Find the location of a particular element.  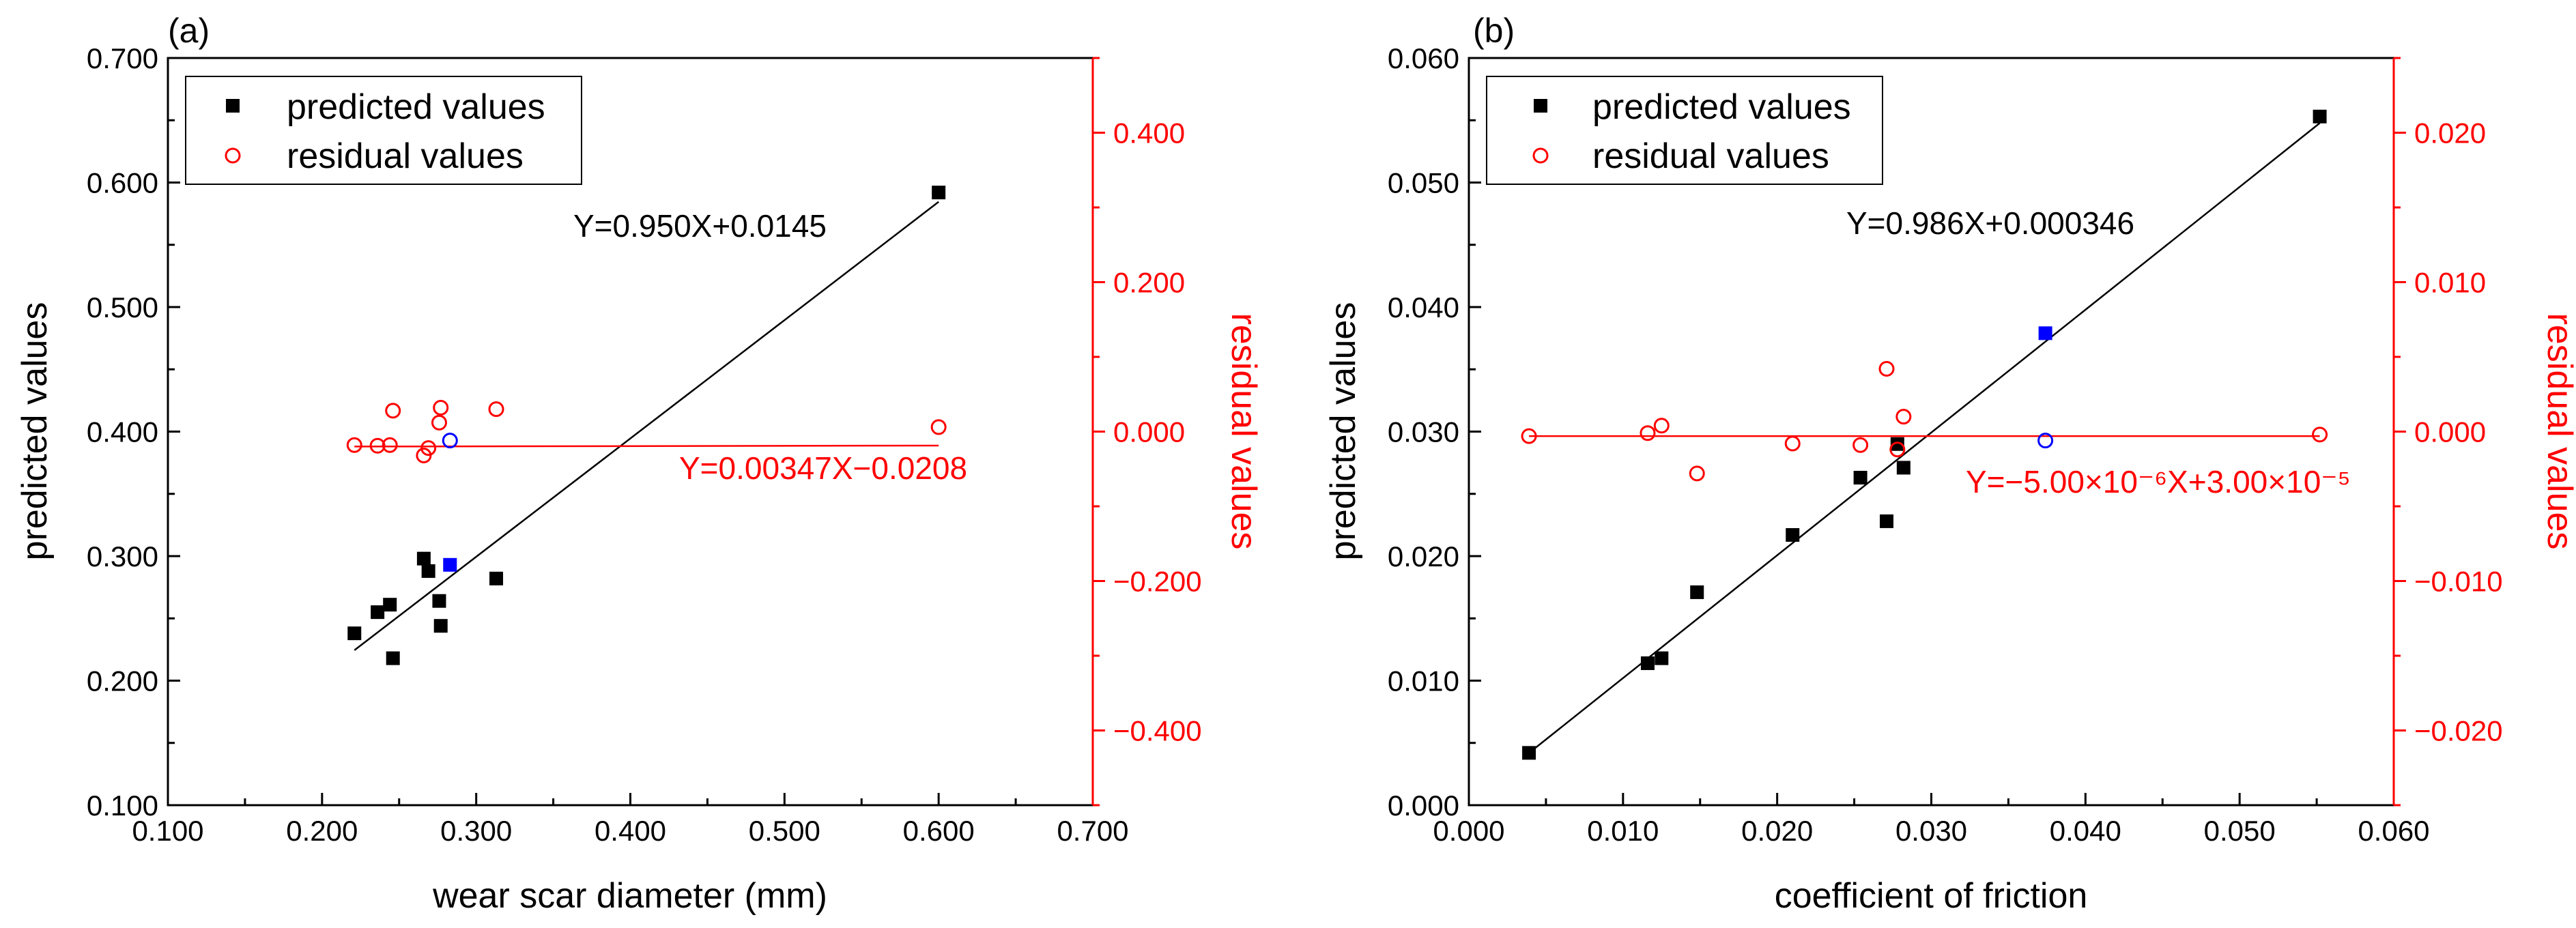

data-points is located at coordinates (646, 425).